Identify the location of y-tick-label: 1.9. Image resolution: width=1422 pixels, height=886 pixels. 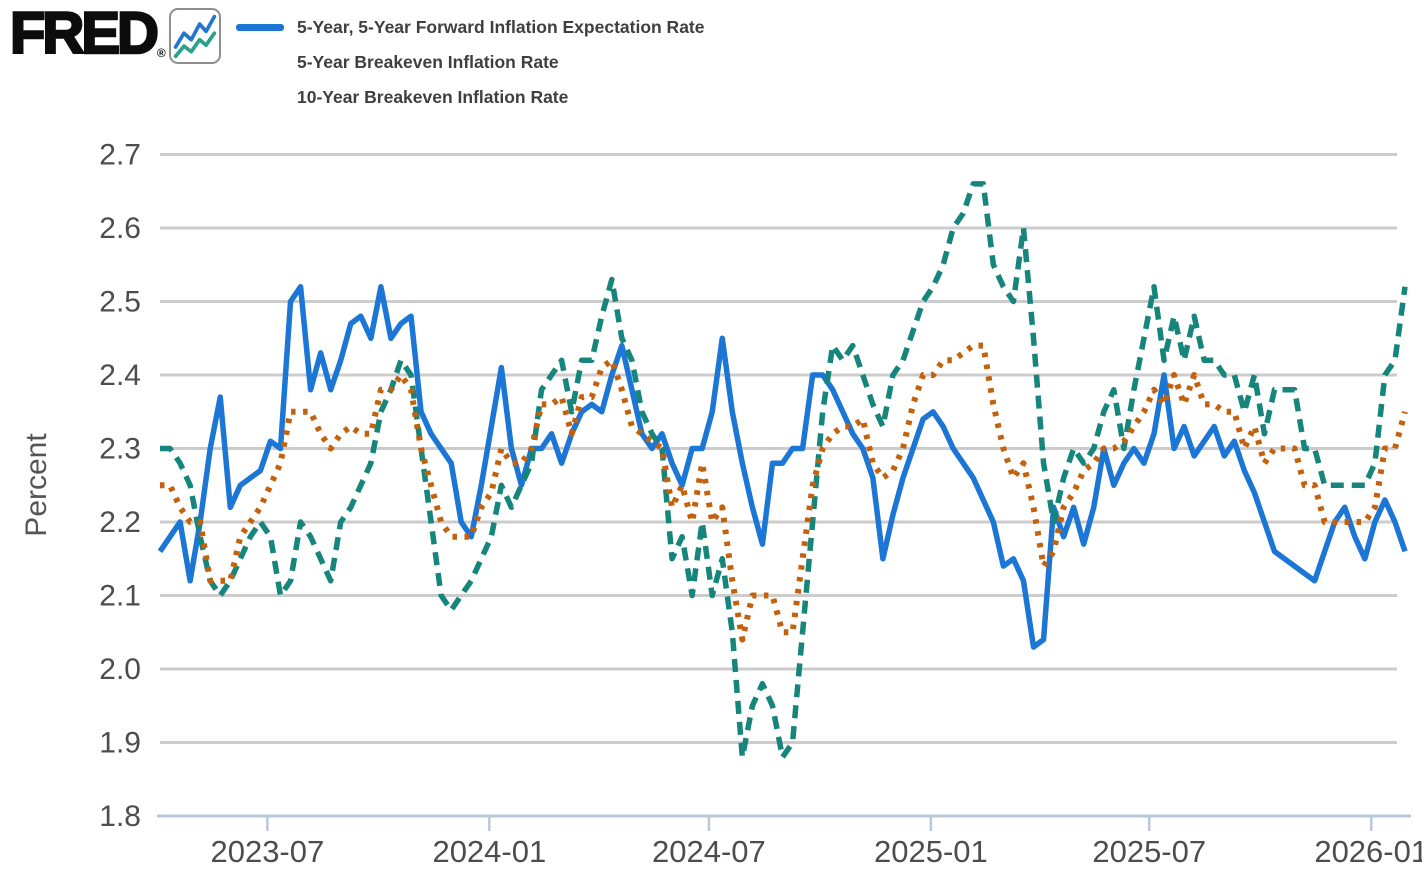
(120, 743).